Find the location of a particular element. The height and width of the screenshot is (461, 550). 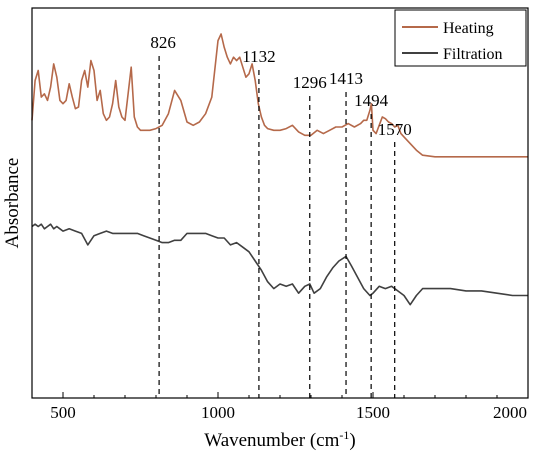

x-axis-title: Wavenumber (cm-1) is located at coordinates (279, 439).